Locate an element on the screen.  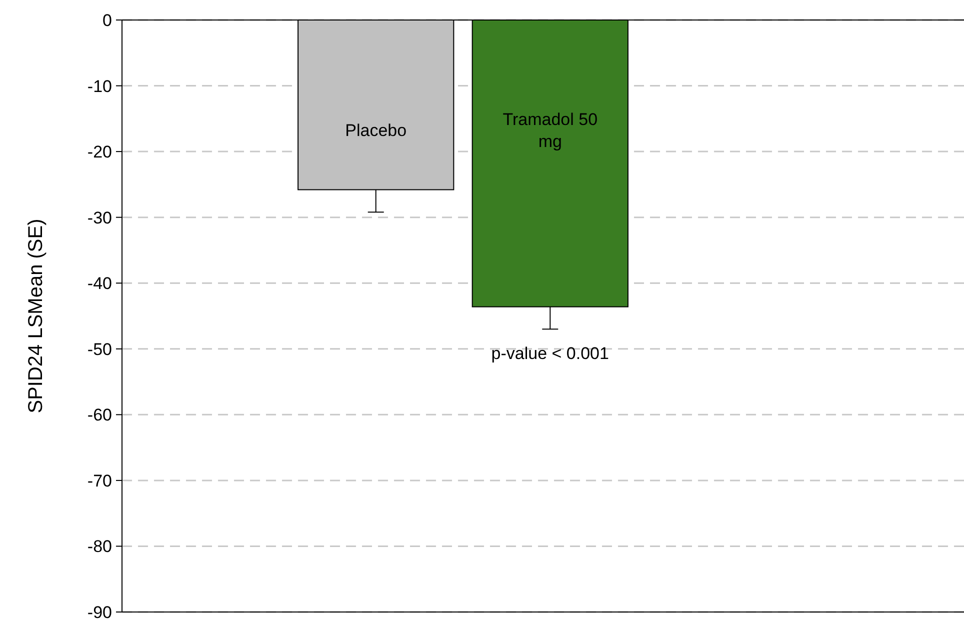
annotation: p-value < 0.001 is located at coordinates (550, 354).